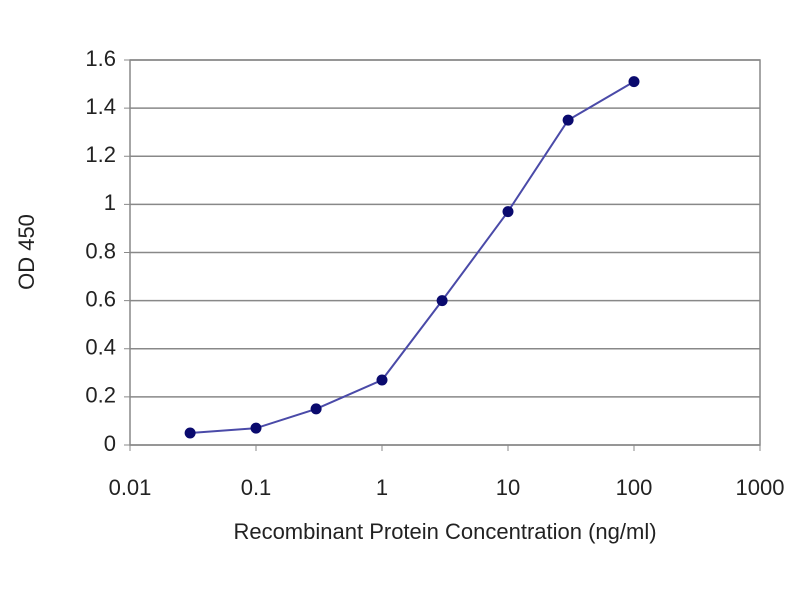 The height and width of the screenshot is (600, 800). What do you see at coordinates (100, 395) in the screenshot?
I see `y-tick-label: 0.2` at bounding box center [100, 395].